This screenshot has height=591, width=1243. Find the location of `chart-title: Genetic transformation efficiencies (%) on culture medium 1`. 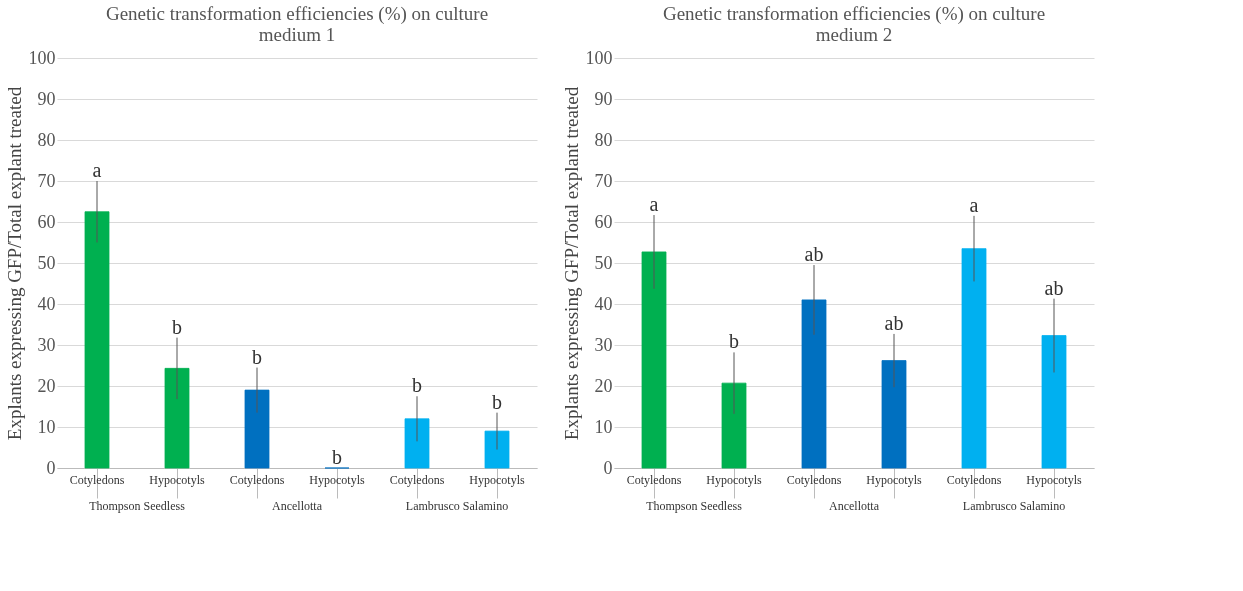

chart-title: Genetic transformation efficiencies (%) on culture medium 1 is located at coordinates (297, 24).